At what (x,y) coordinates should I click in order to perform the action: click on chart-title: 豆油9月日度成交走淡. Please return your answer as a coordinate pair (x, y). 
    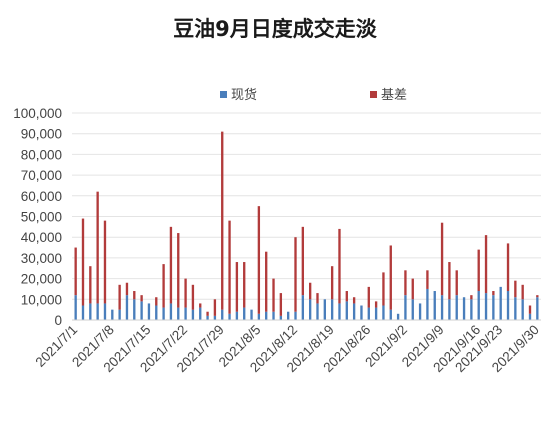
    Looking at the image, I should click on (275, 29).